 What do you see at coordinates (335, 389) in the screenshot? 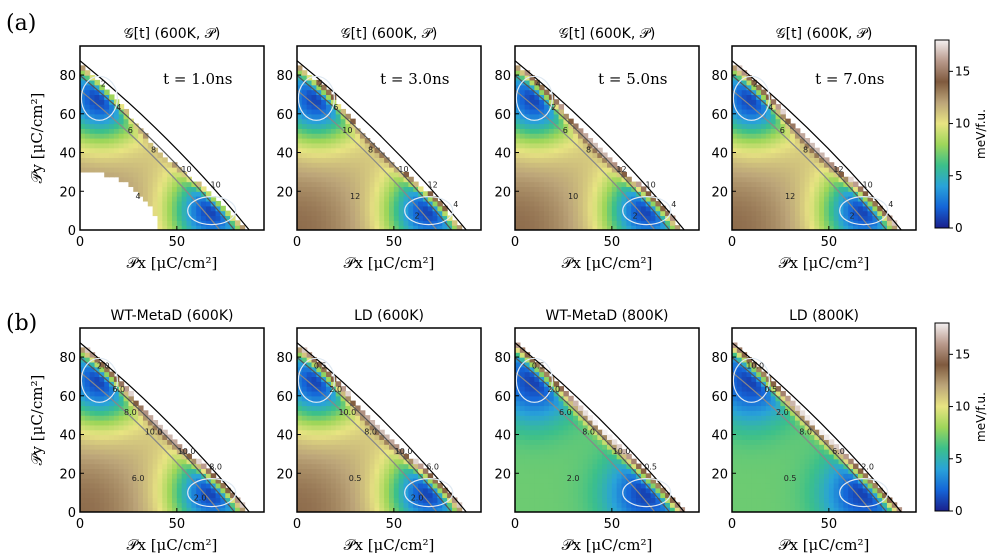
I see `contour-label: 2.0` at bounding box center [335, 389].